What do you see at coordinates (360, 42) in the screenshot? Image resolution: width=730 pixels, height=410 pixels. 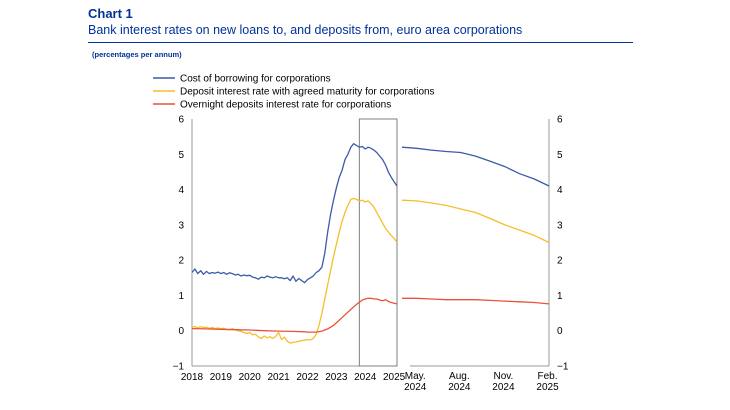 I see `title-divider` at bounding box center [360, 42].